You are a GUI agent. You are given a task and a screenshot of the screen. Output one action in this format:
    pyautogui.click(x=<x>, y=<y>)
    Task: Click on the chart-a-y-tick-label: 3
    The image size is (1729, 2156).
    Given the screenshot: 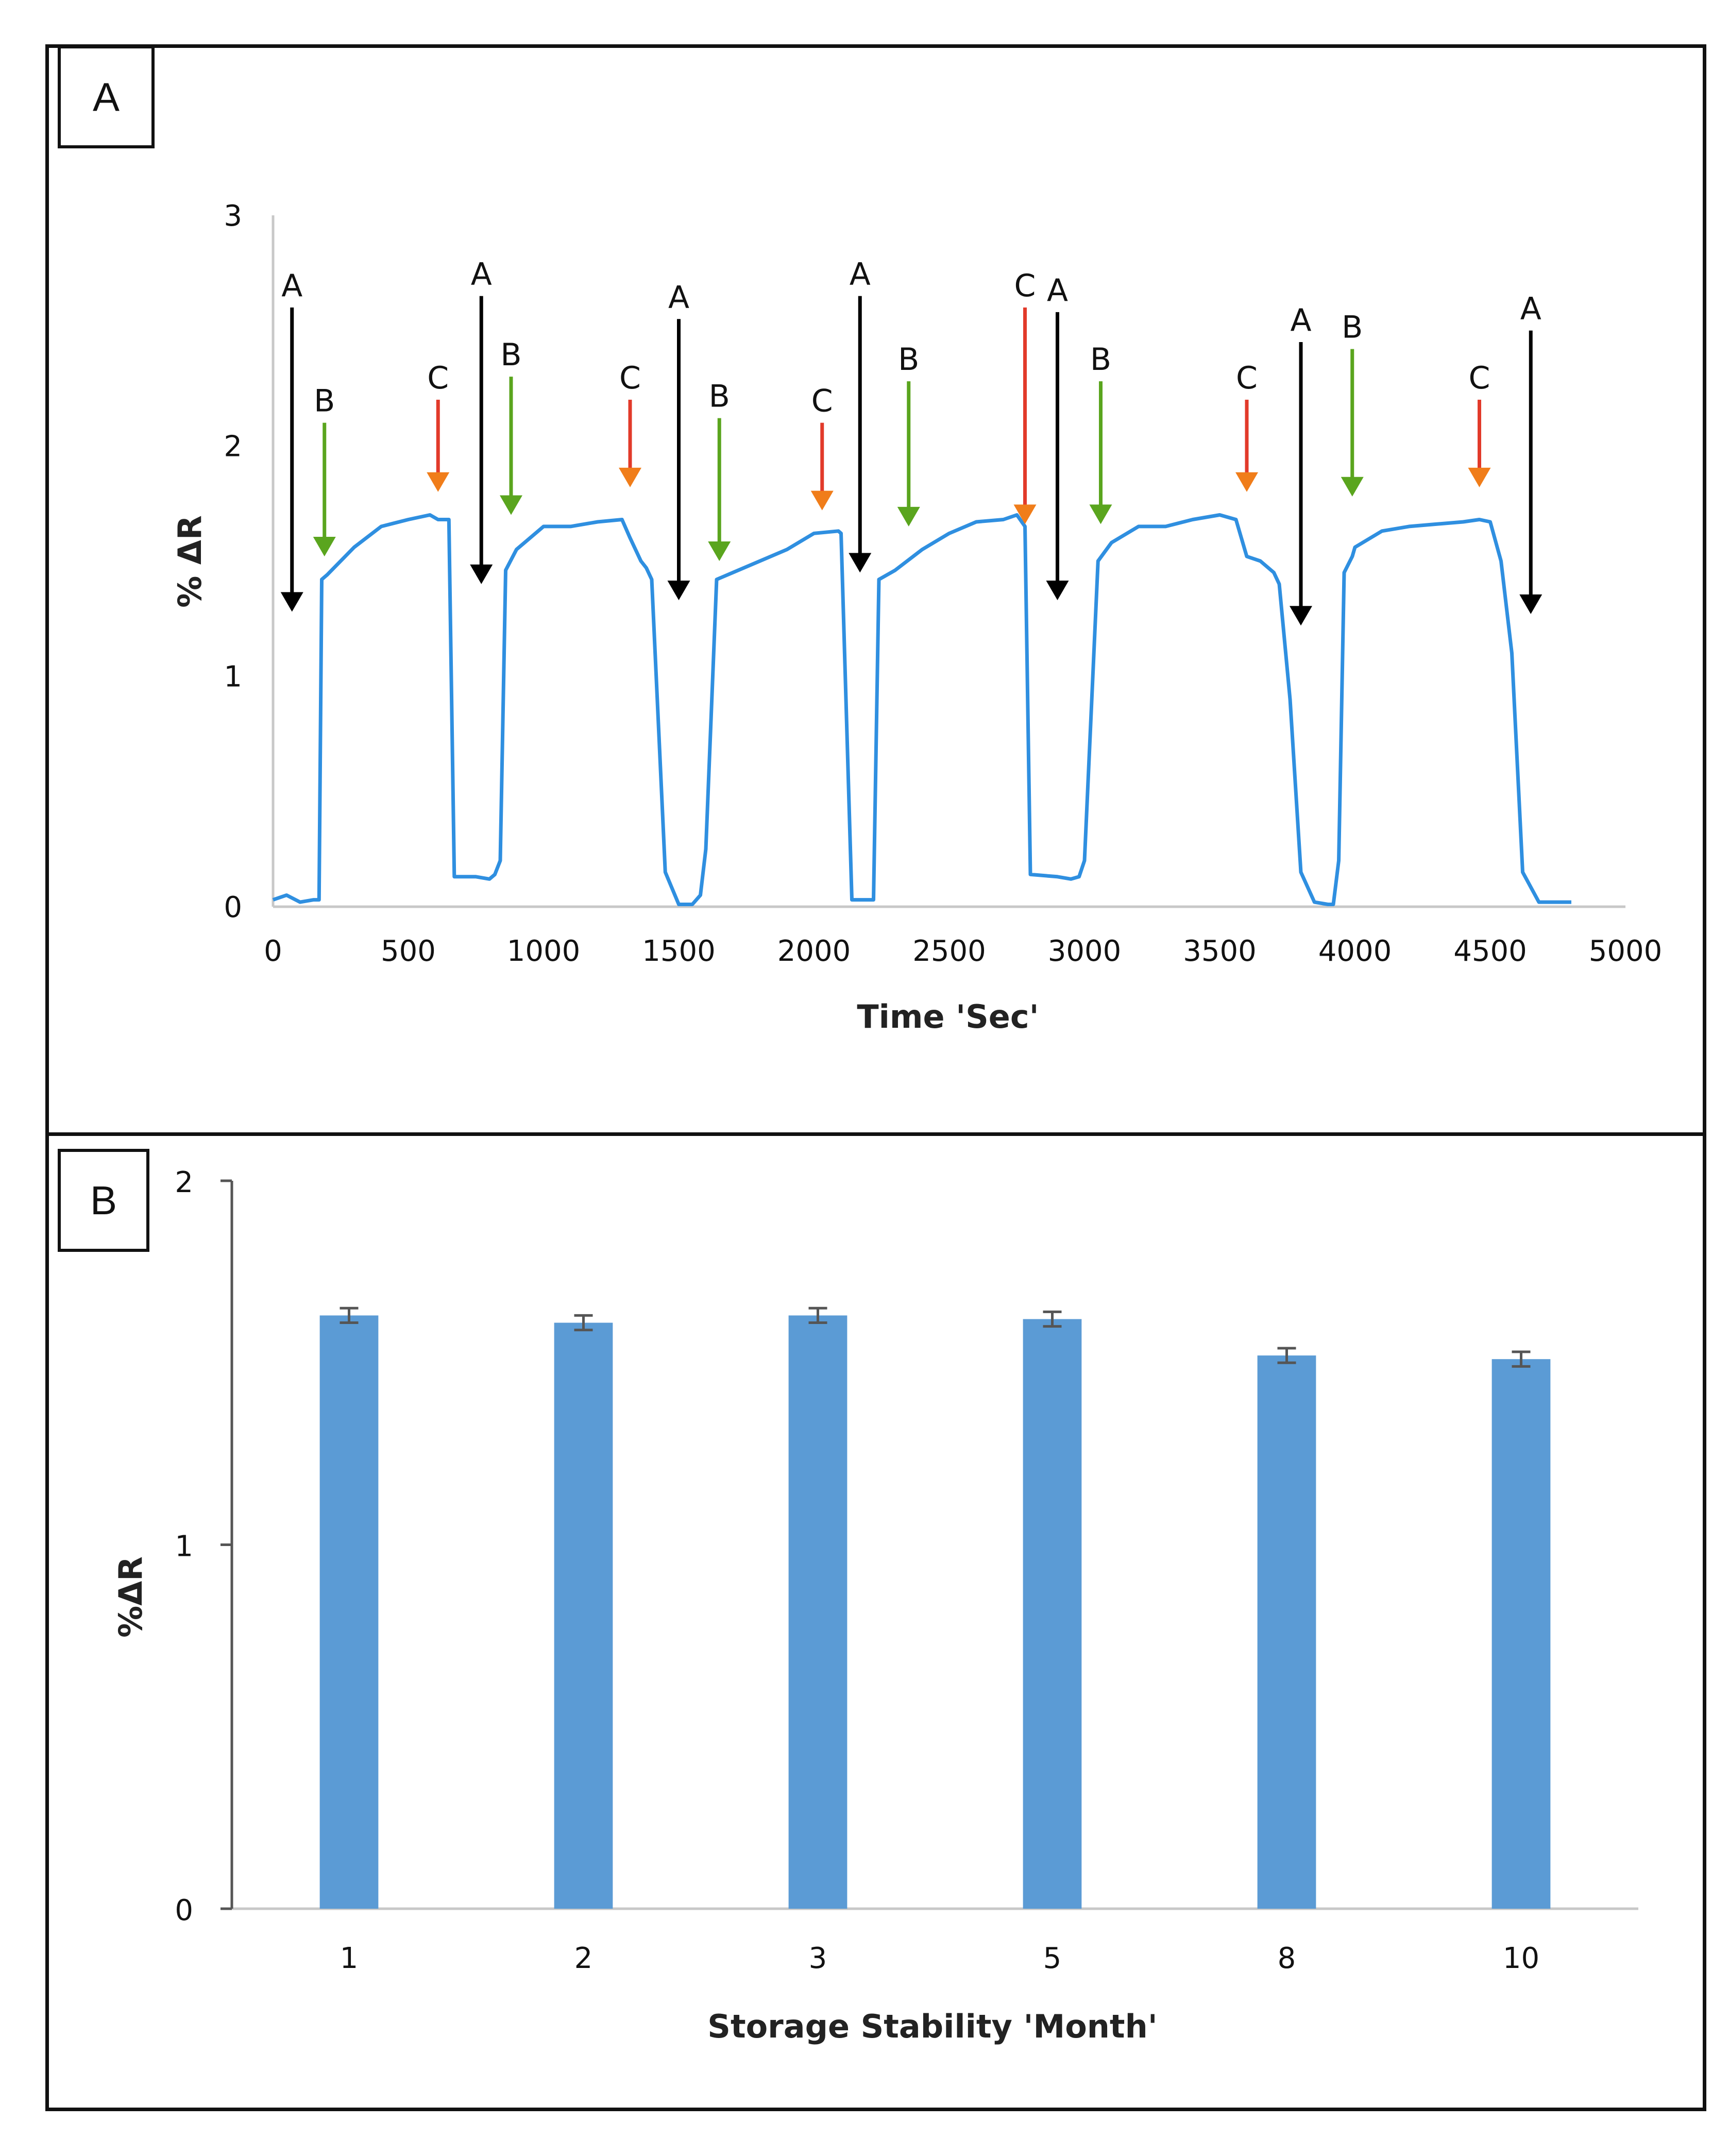 What is the action you would take?
    pyautogui.click(x=233, y=216)
    